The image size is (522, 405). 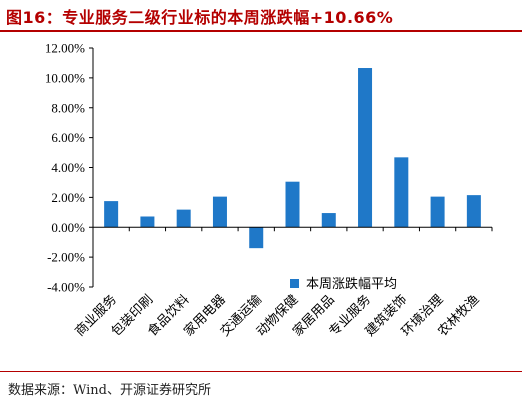 What do you see at coordinates (68, 107) in the screenshot?
I see `y-tick-label: 8.00%` at bounding box center [68, 107].